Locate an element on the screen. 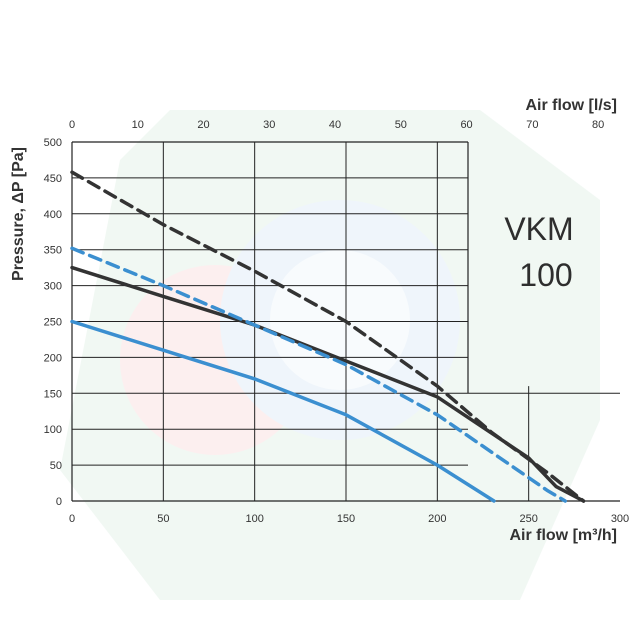 Image resolution: width=640 pixels, height=640 pixels. x-top-tick-labels: 0 10 20 30 40 50 60 70 80 is located at coordinates (336, 125).